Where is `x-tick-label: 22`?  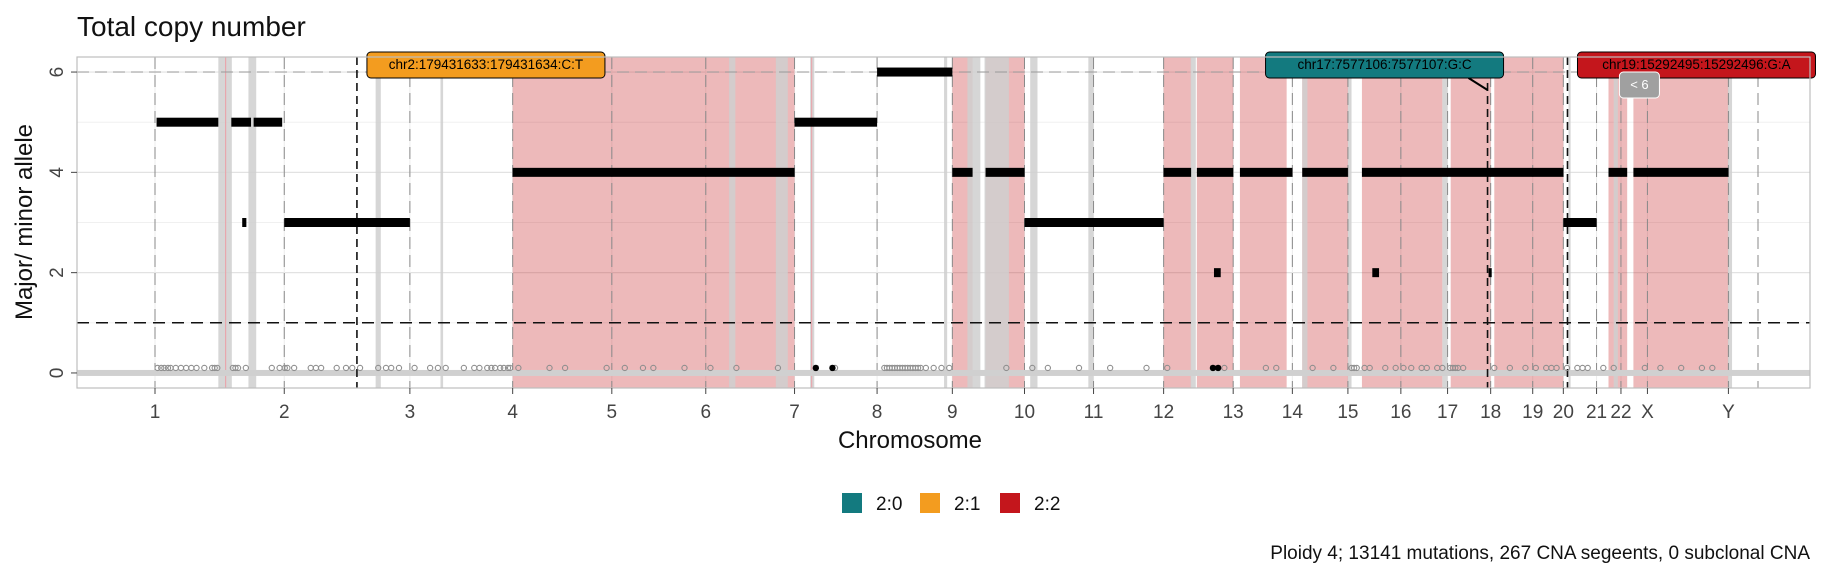 x-tick-label: 22 is located at coordinates (1620, 412).